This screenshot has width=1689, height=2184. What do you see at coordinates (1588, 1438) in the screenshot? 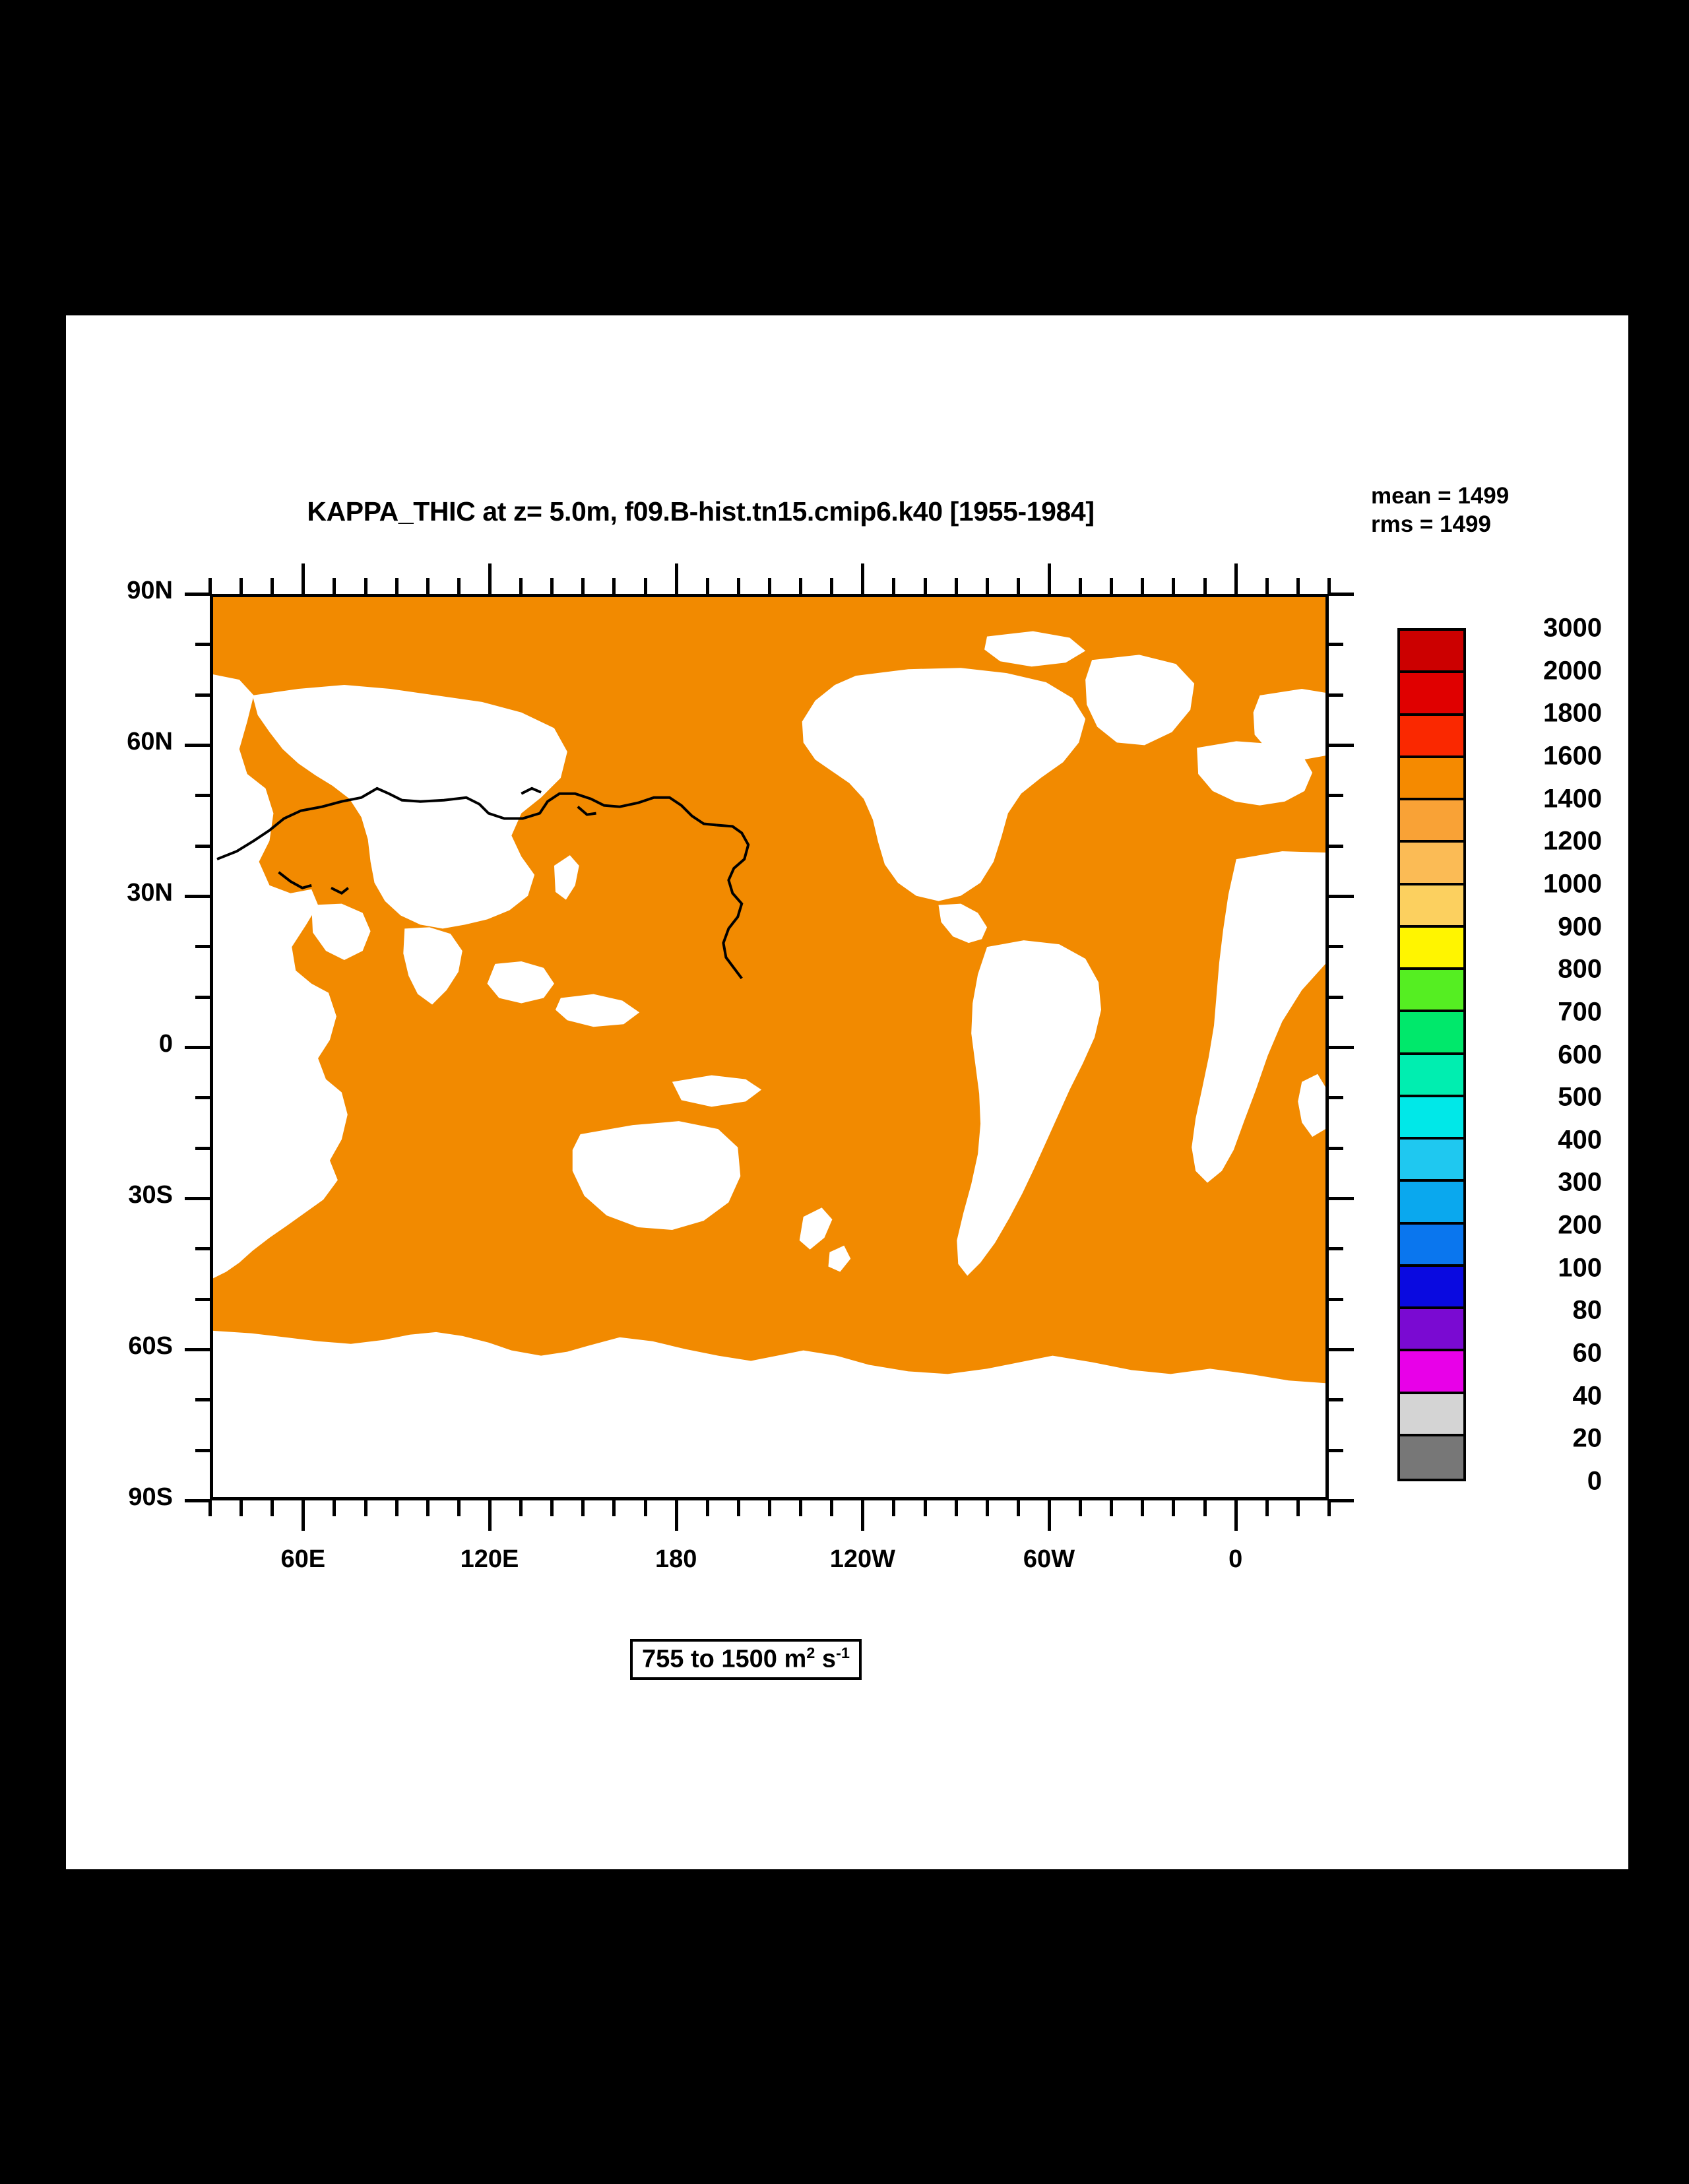
I see `colorbar-tick-label: 20` at bounding box center [1588, 1438].